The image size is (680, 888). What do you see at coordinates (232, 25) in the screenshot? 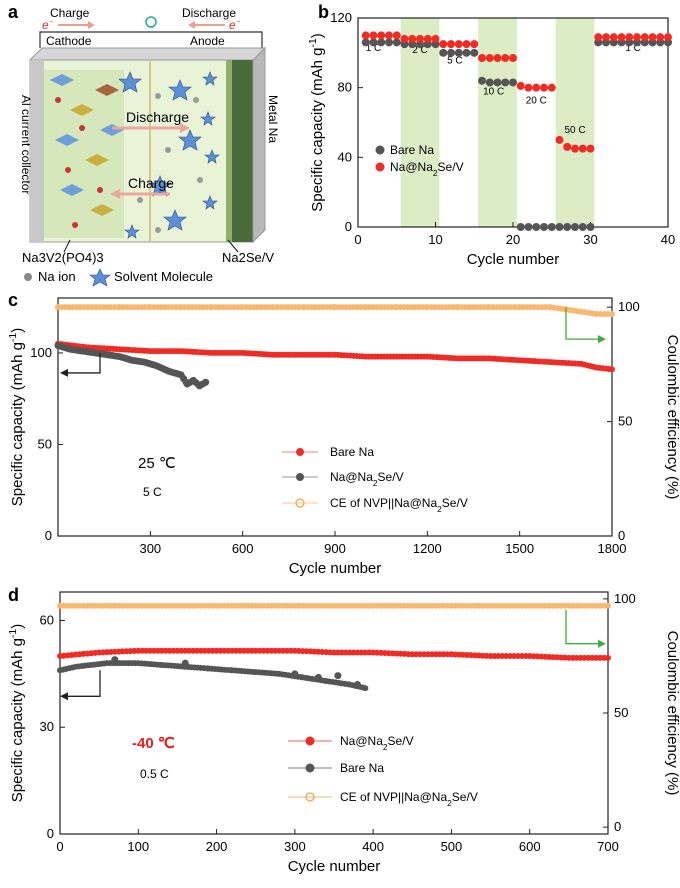
I see `electron-right: e` at bounding box center [232, 25].